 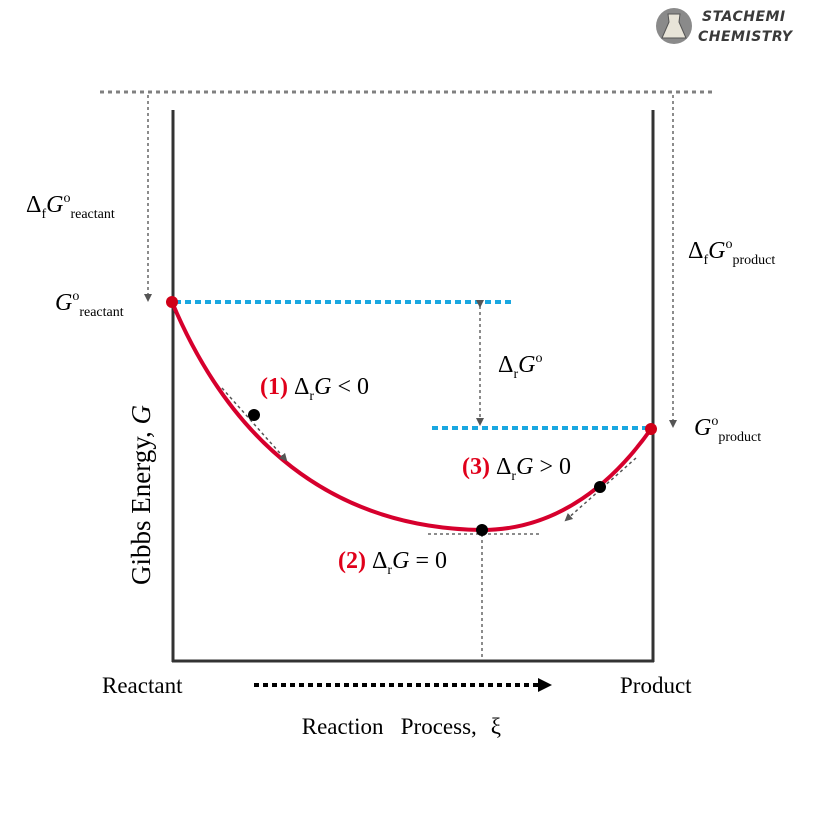 What do you see at coordinates (656, 685) in the screenshot?
I see `x-axis-product-label: Product` at bounding box center [656, 685].